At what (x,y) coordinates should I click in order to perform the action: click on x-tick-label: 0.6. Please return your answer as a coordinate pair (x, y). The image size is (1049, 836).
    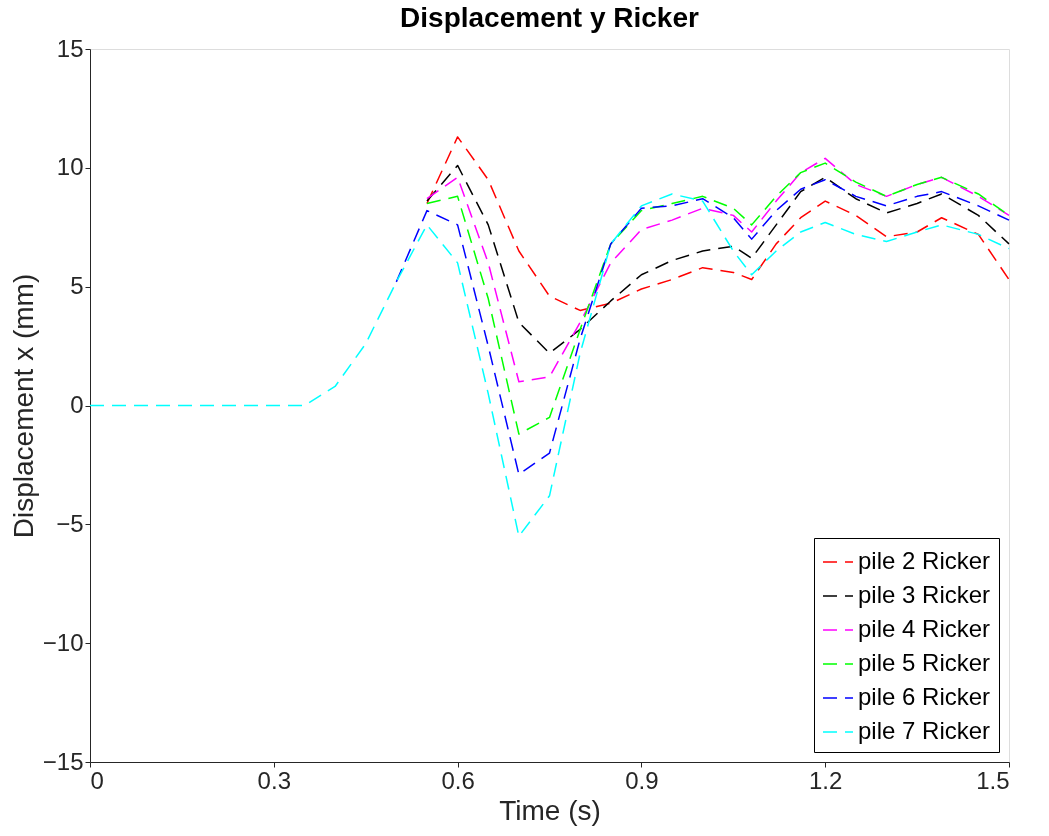
    Looking at the image, I should click on (458, 780).